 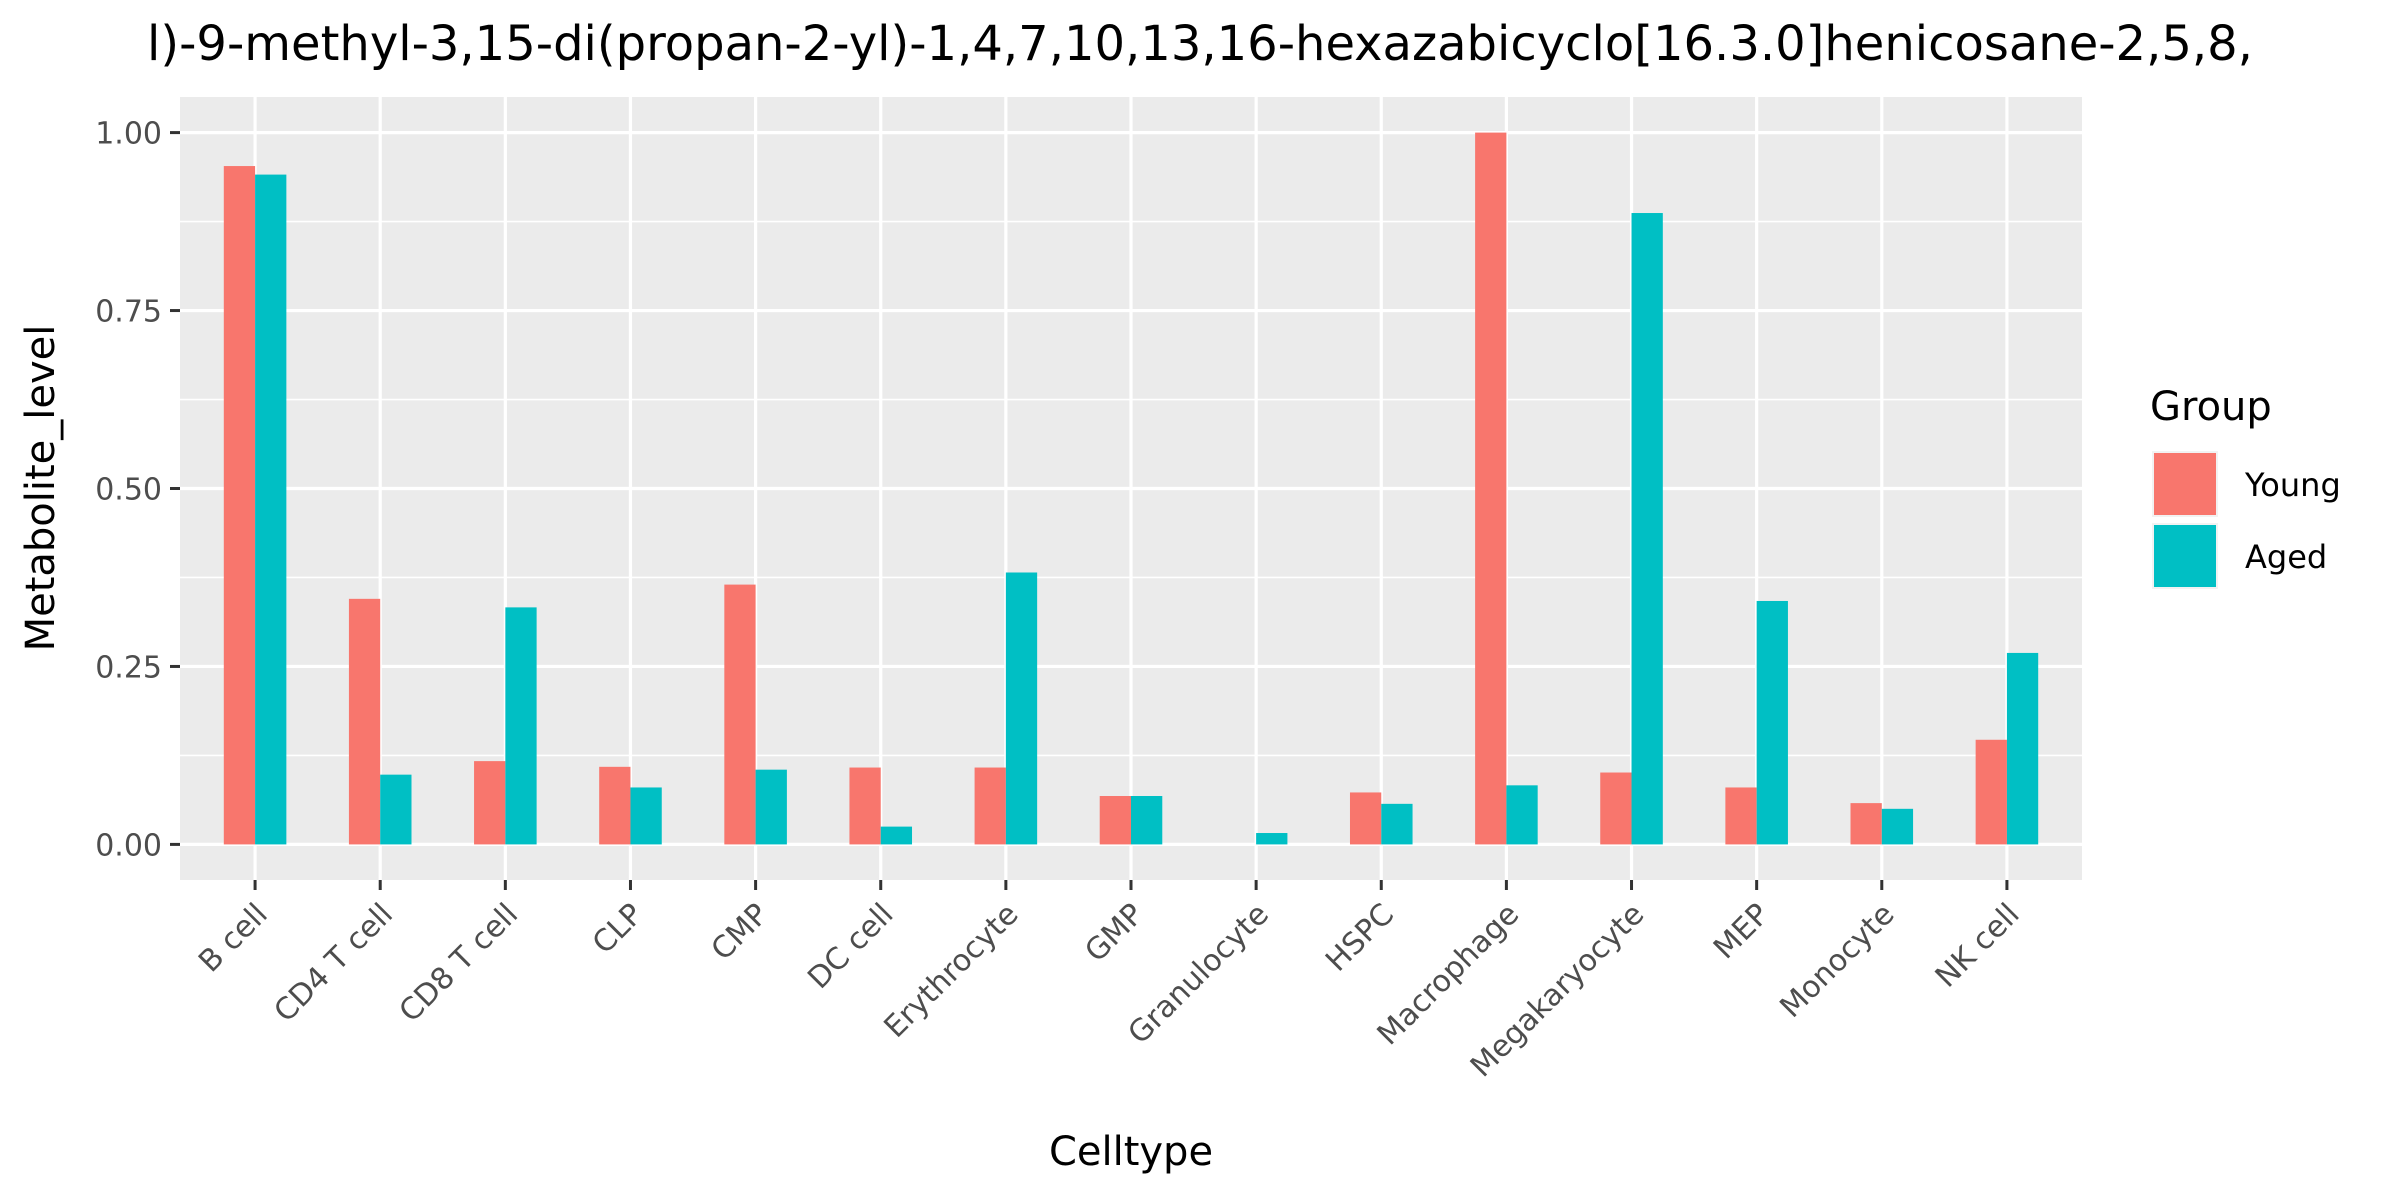 I want to click on bar-young-mep, so click(x=1741, y=816).